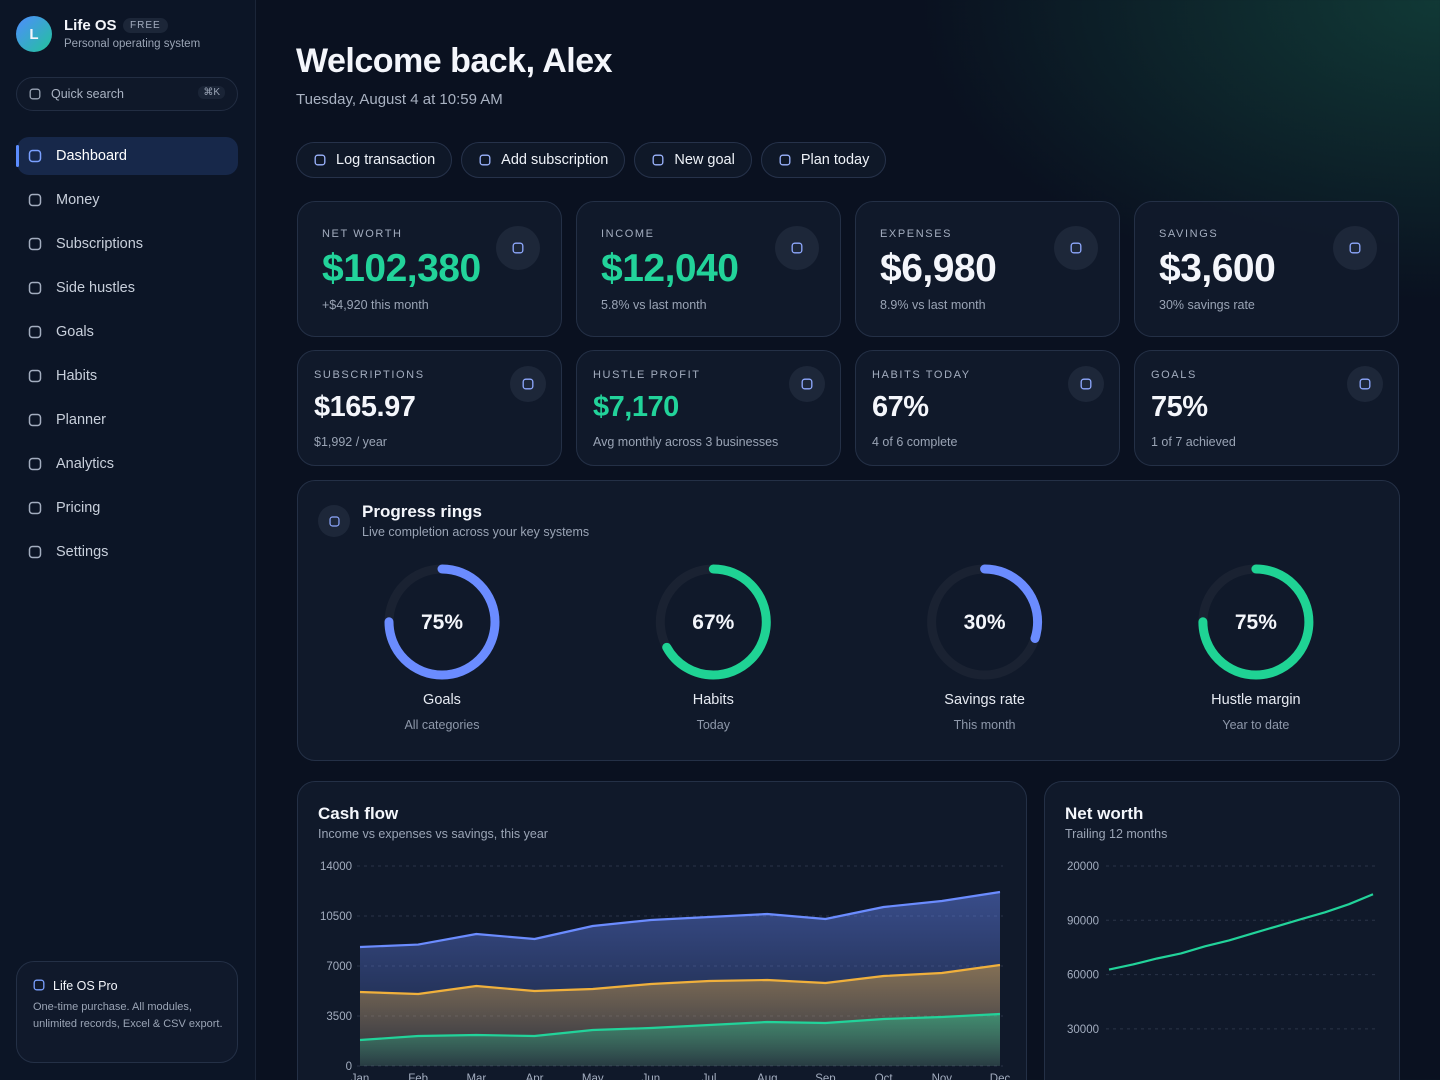  What do you see at coordinates (127, 376) in the screenshot?
I see `nav-item: Habits` at bounding box center [127, 376].